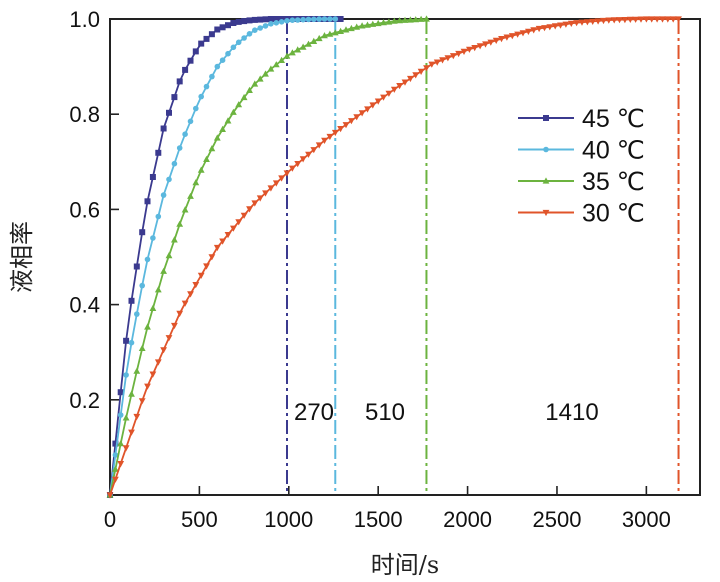 The image size is (720, 582). I want to click on legend-marker, so click(546, 149).